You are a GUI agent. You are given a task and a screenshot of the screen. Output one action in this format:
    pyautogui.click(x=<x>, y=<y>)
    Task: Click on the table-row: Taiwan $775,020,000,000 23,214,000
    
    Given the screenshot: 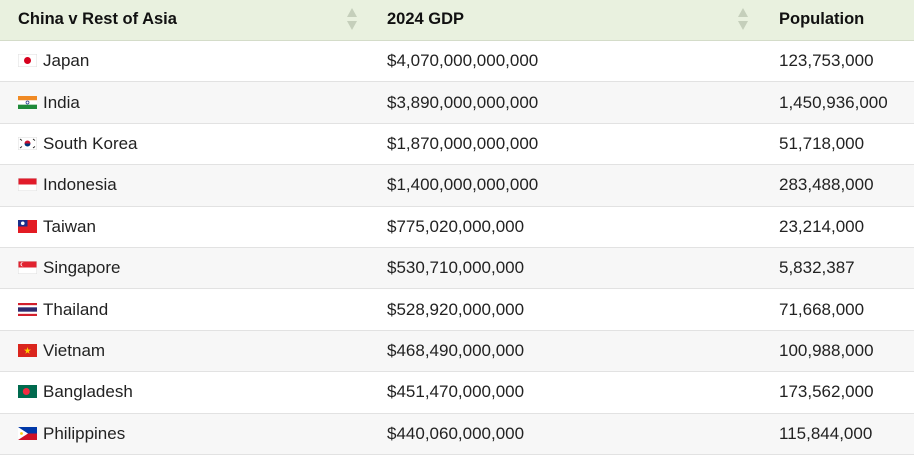 What is the action you would take?
    pyautogui.click(x=457, y=227)
    